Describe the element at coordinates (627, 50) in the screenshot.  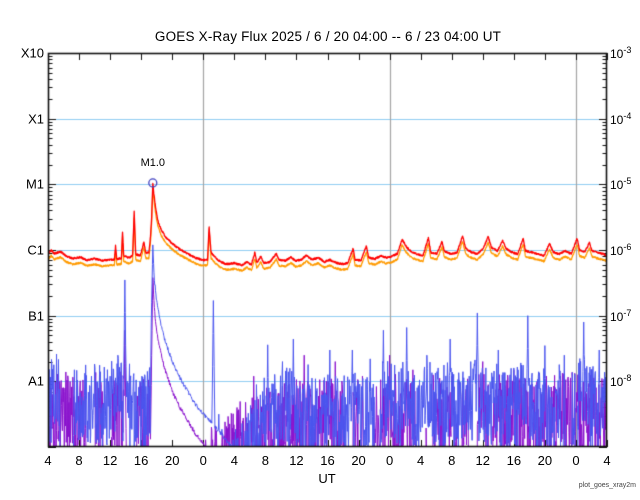
I see `power-exponent: -3` at that location.